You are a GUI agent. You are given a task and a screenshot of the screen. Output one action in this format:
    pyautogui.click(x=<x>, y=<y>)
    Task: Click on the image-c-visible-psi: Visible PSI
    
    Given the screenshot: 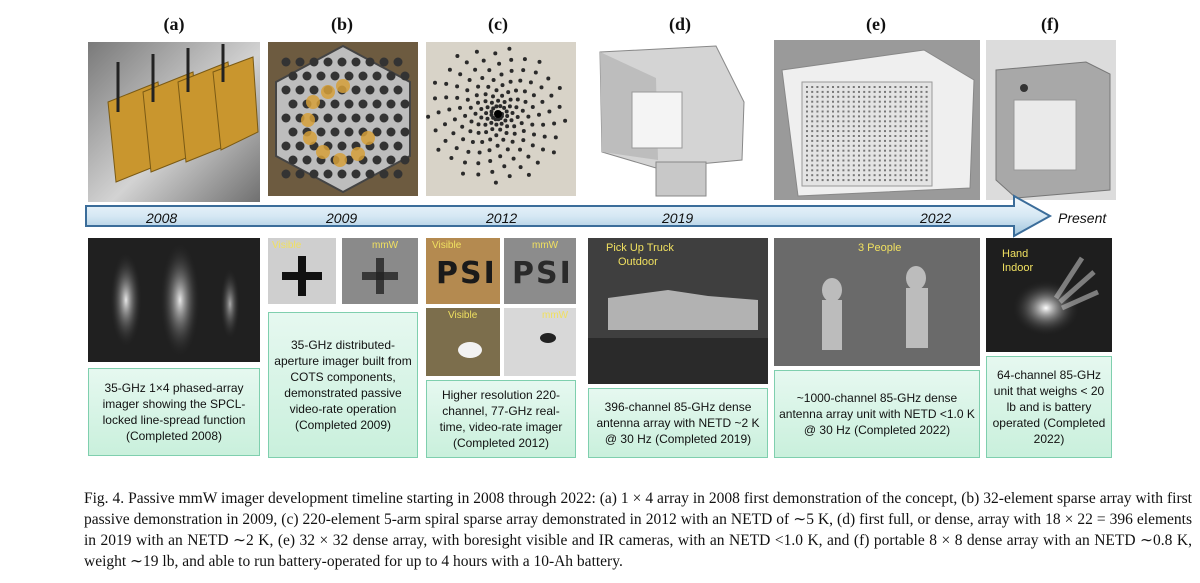 What is the action you would take?
    pyautogui.click(x=463, y=271)
    